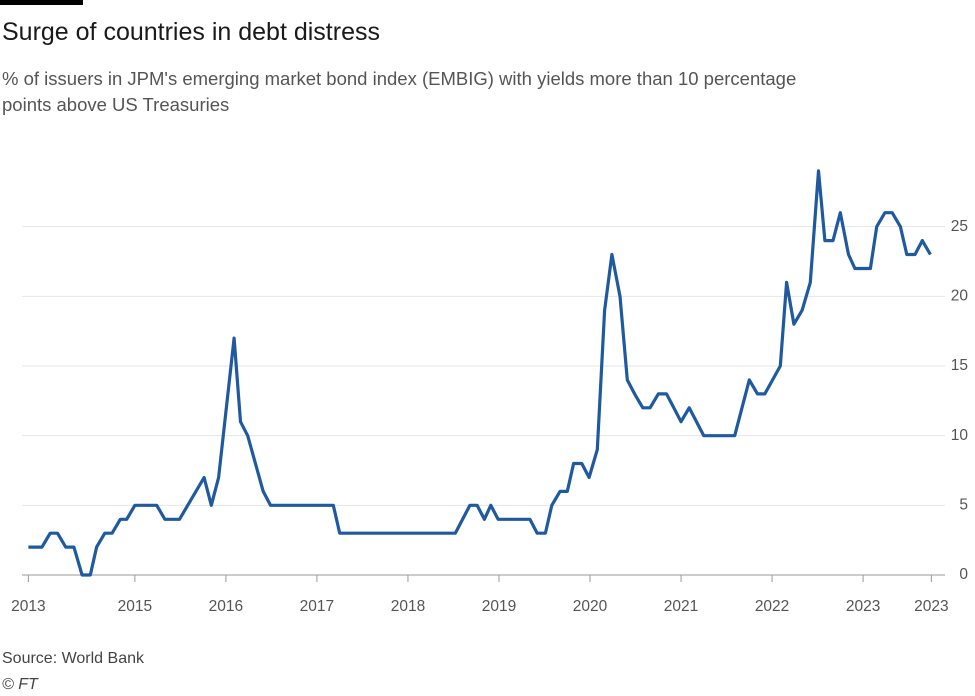 This screenshot has width=975, height=696. I want to click on y-tick-label: 15, so click(959, 365).